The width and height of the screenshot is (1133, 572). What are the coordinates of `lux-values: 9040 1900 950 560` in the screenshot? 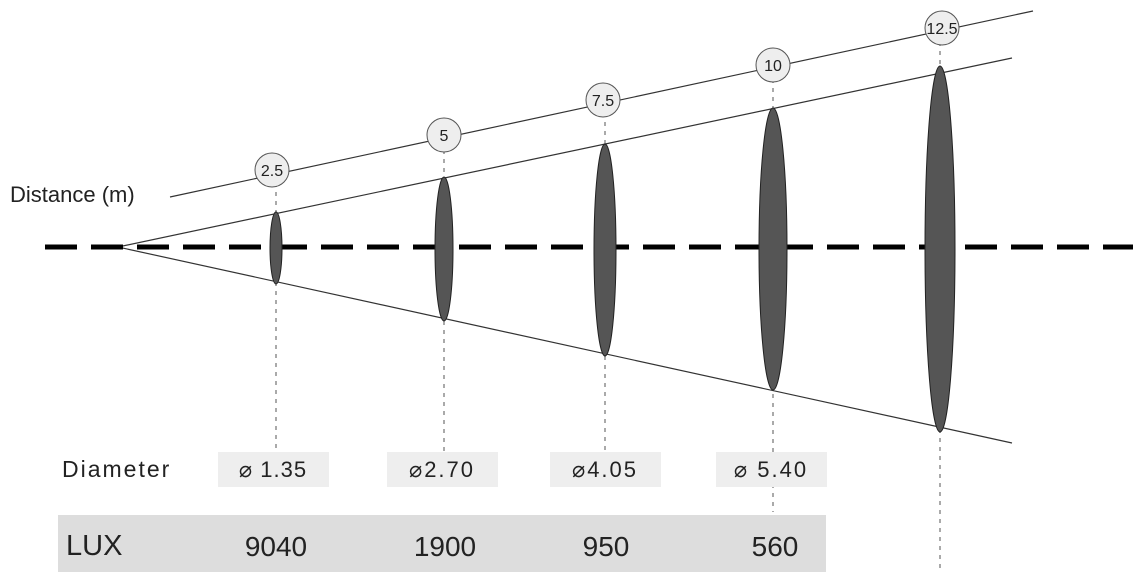 It's located at (522, 546).